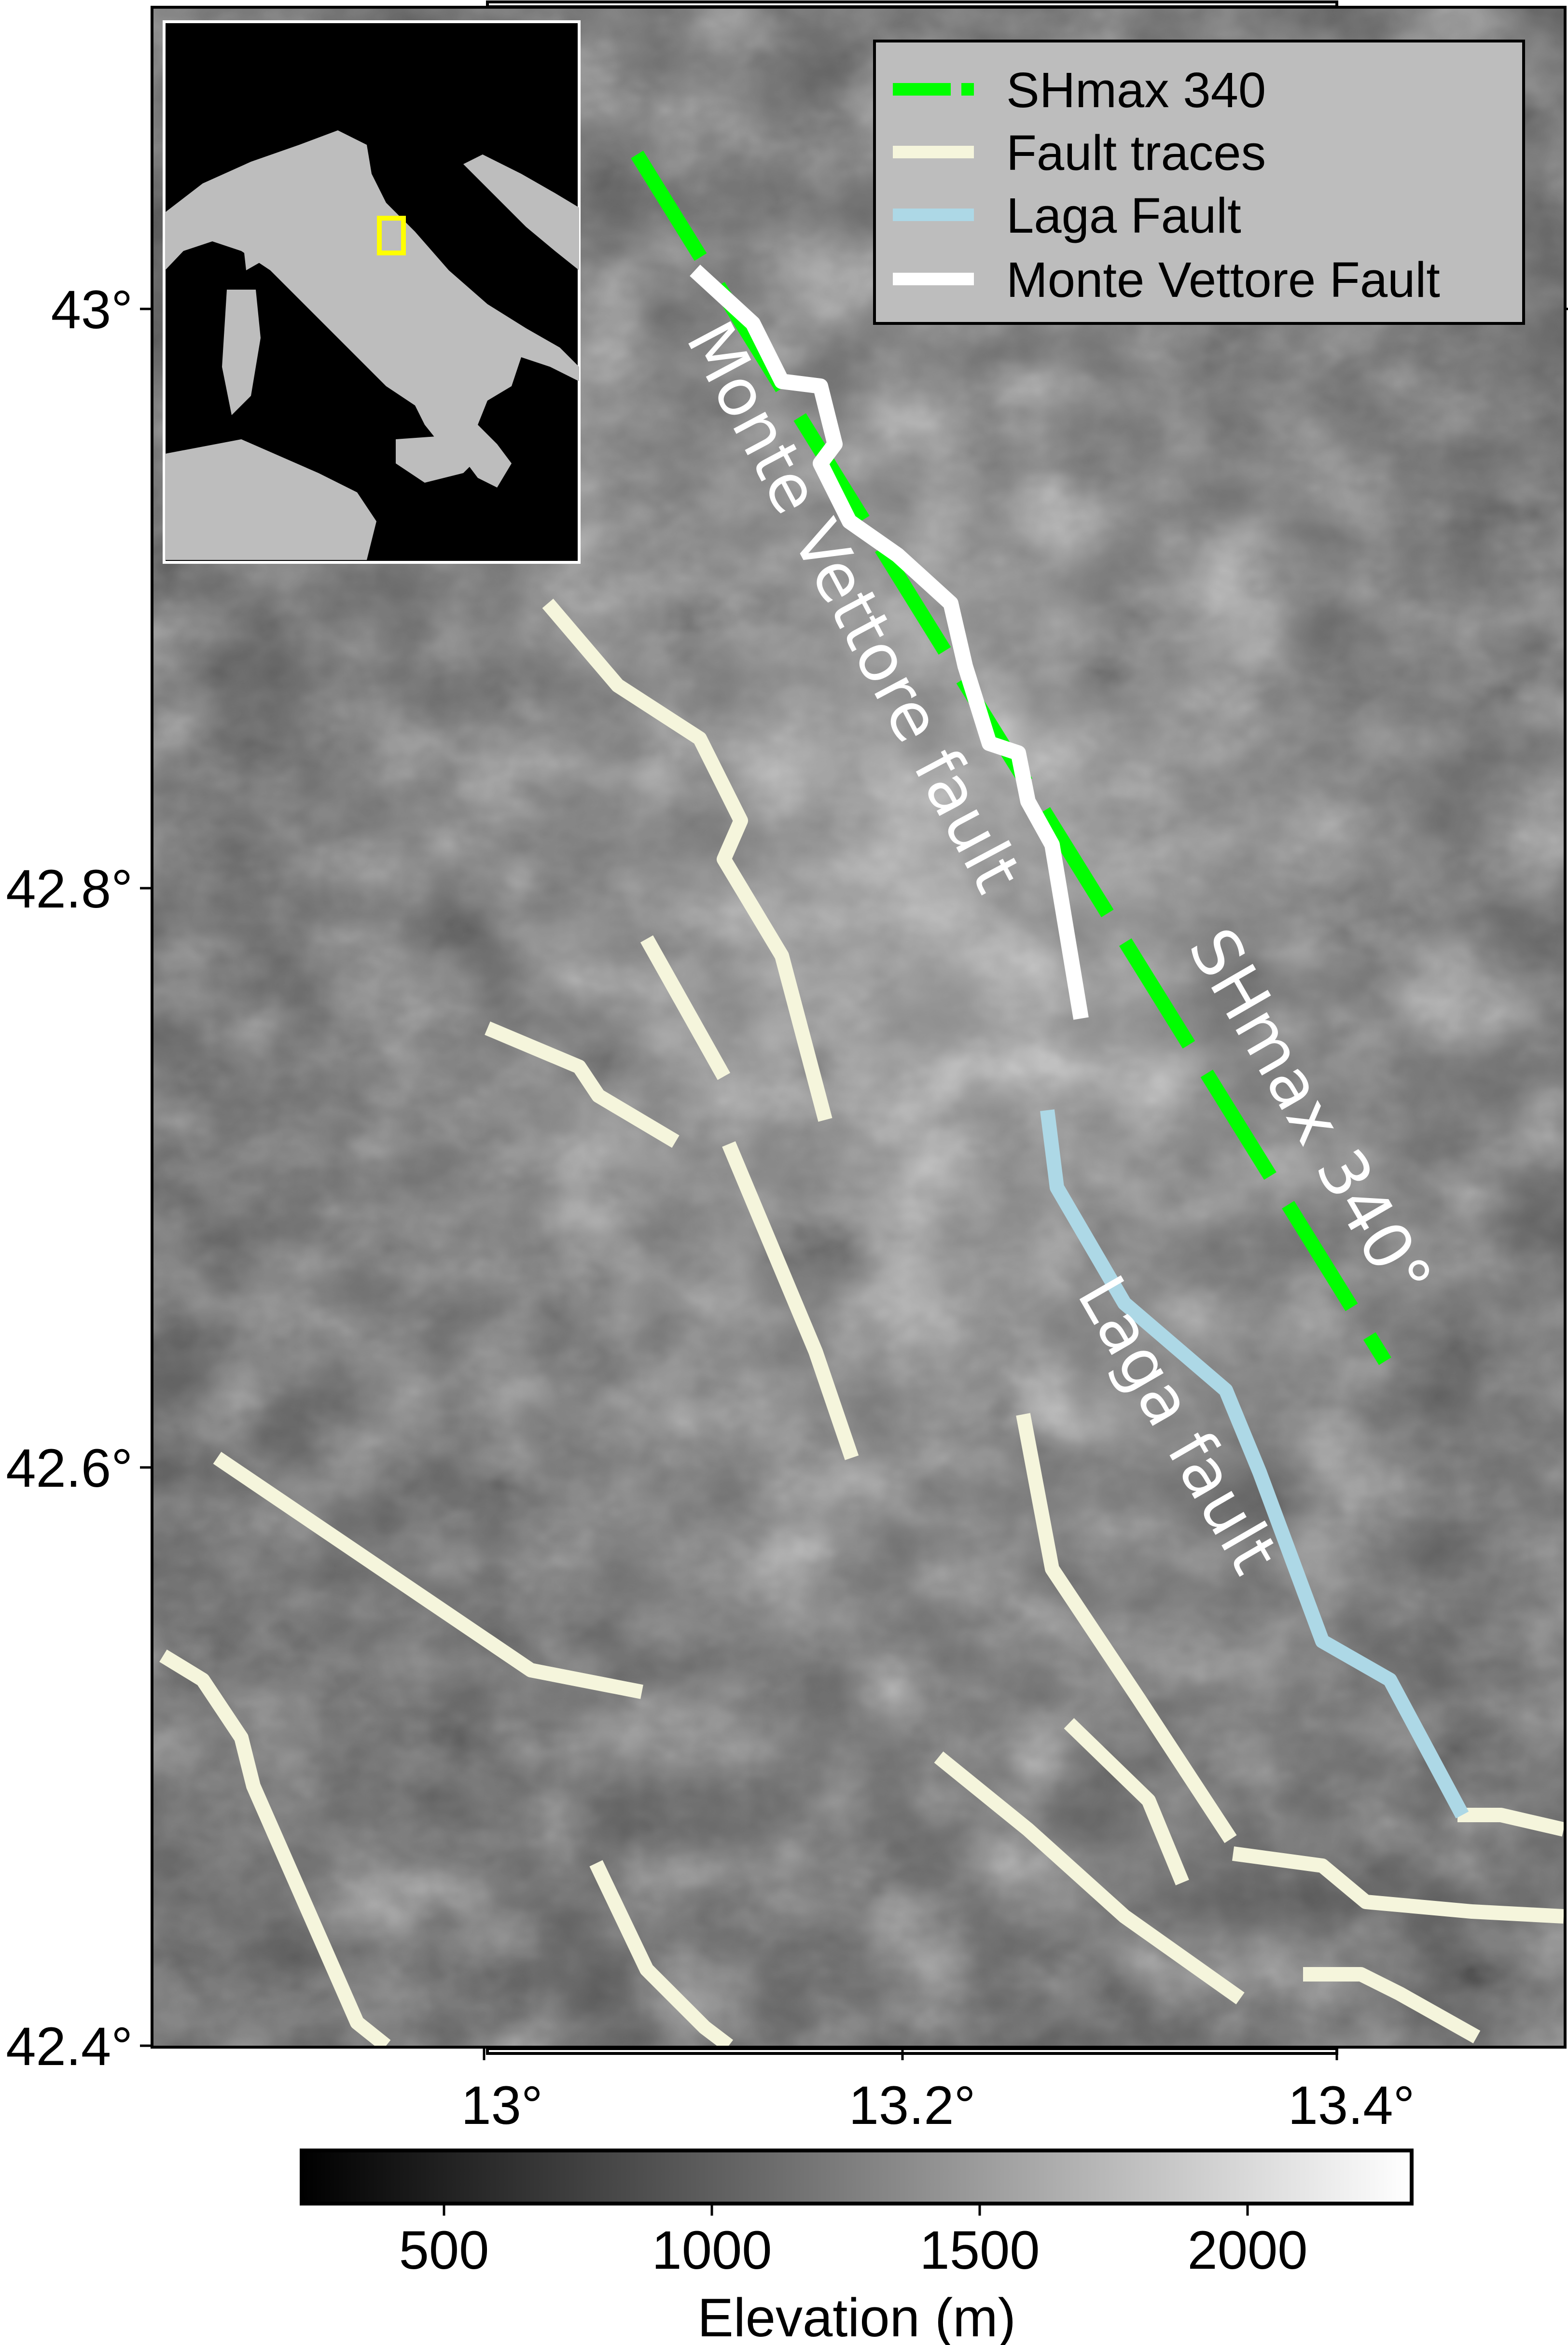 This screenshot has height=2345, width=1568. I want to click on colorbar-tick: 500, so click(444, 2250).